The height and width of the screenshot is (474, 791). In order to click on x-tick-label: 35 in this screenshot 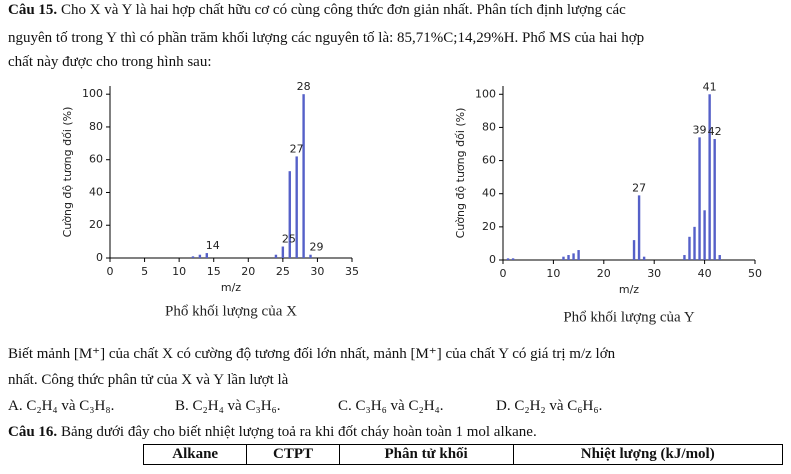, I will do `click(352, 271)`.